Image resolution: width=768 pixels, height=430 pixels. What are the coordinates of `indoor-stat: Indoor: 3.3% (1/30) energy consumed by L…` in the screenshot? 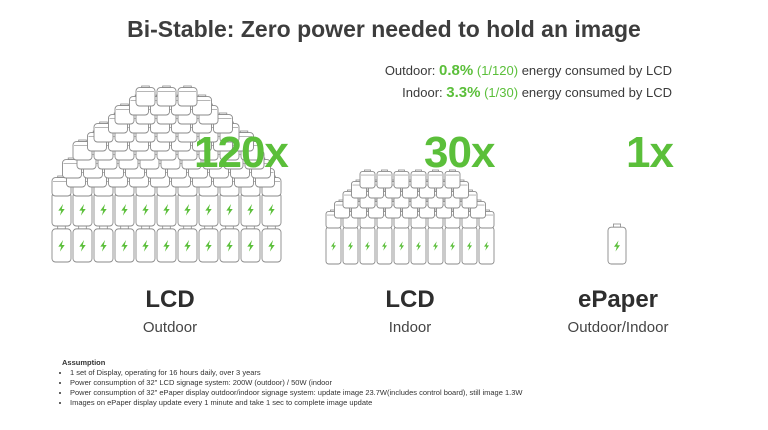 It's located at (537, 92).